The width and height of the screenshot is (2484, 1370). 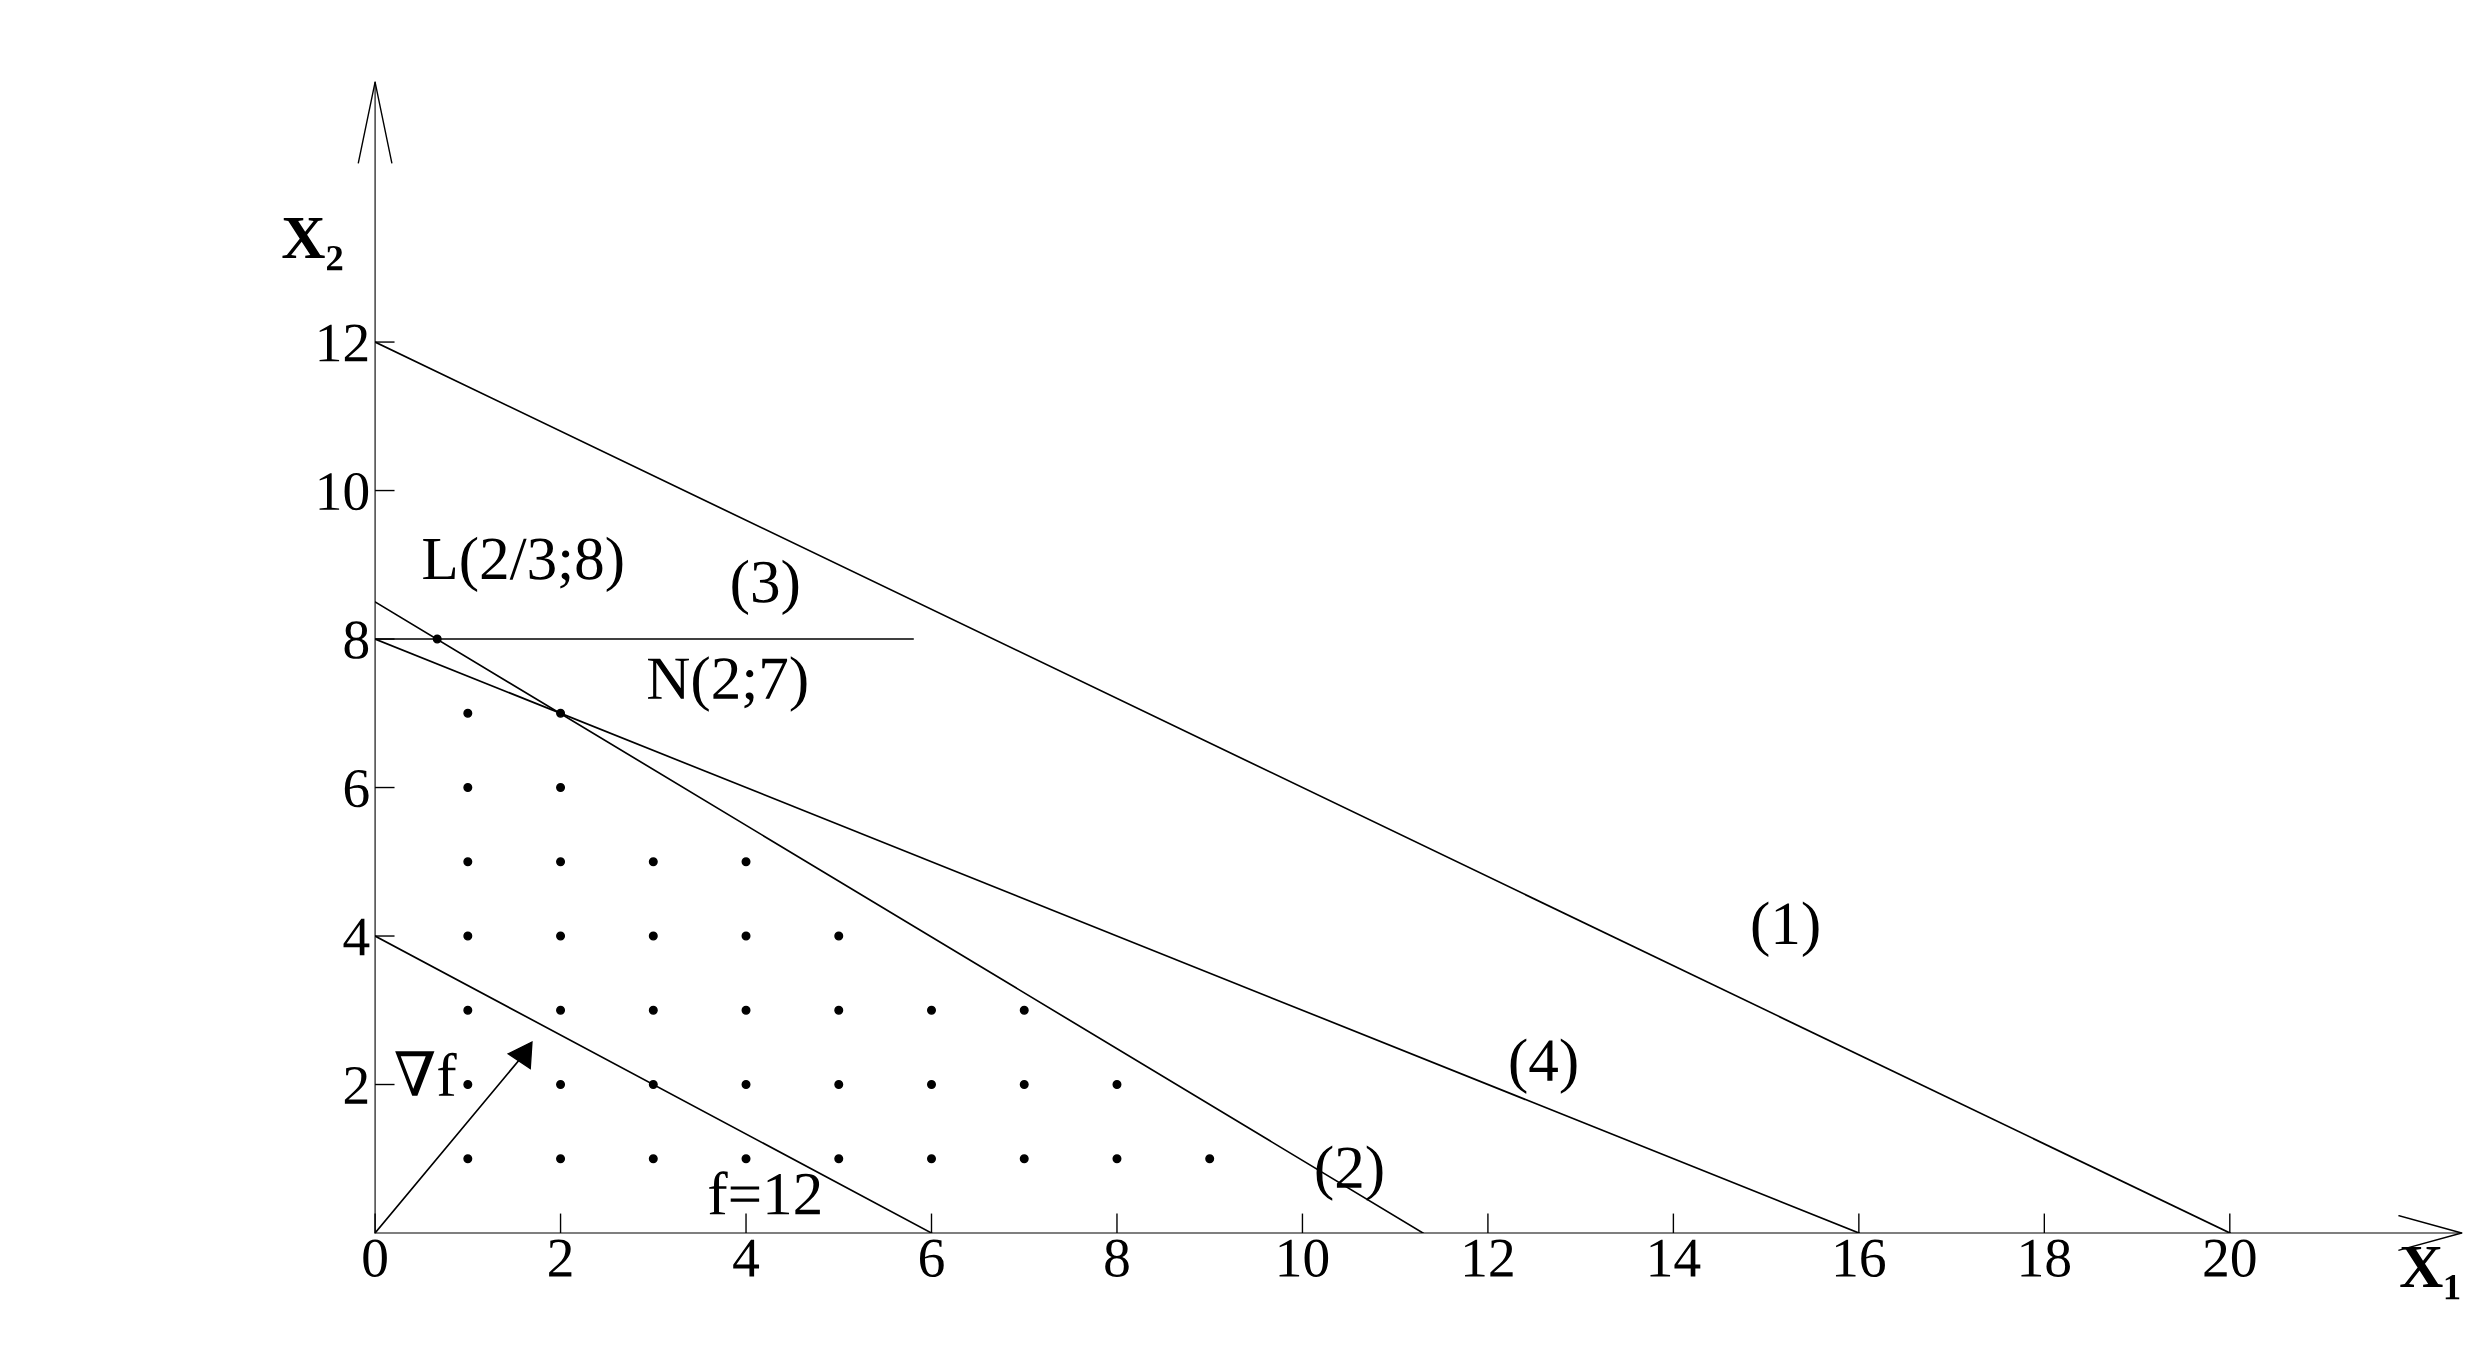 What do you see at coordinates (1489, 1258) in the screenshot?
I see `x-tick-label: 12` at bounding box center [1489, 1258].